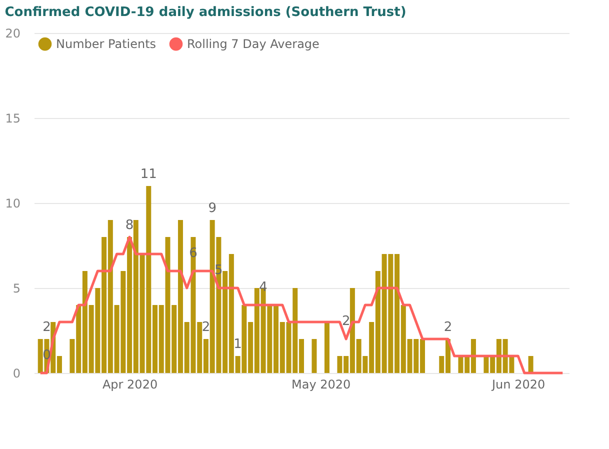 The width and height of the screenshot is (609, 449). What do you see at coordinates (205, 12) in the screenshot?
I see `chart-title: Confirmed COVID-19 daily admissions (Southern Trust)` at bounding box center [205, 12].